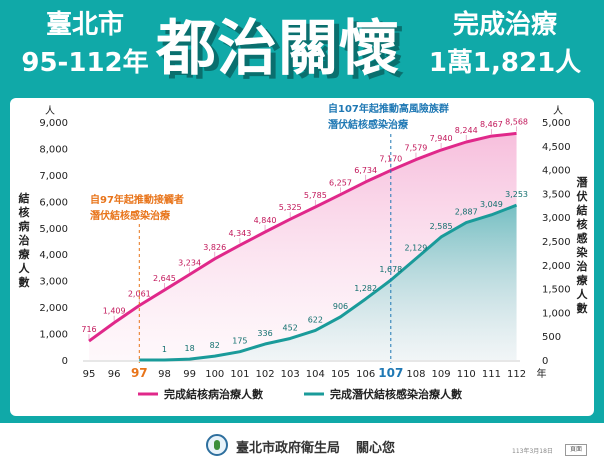  Describe the element at coordinates (340, 183) in the screenshot. I see `series1-point-label: 6,257` at that location.